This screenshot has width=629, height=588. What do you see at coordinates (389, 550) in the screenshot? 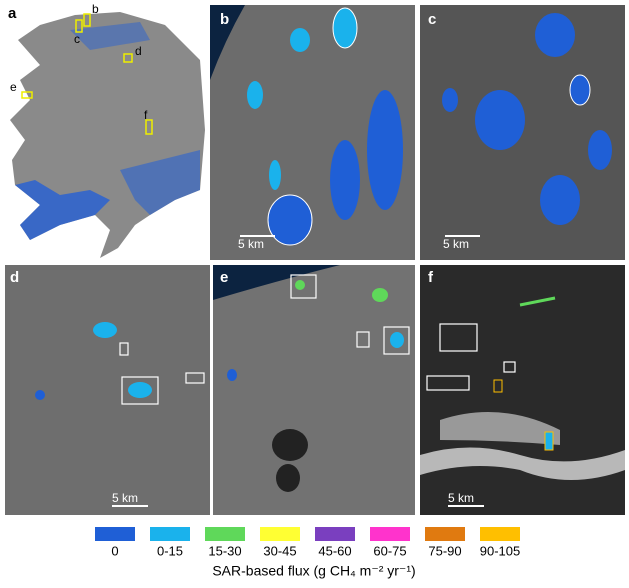
I see `legend-label: 60-75` at bounding box center [389, 550].